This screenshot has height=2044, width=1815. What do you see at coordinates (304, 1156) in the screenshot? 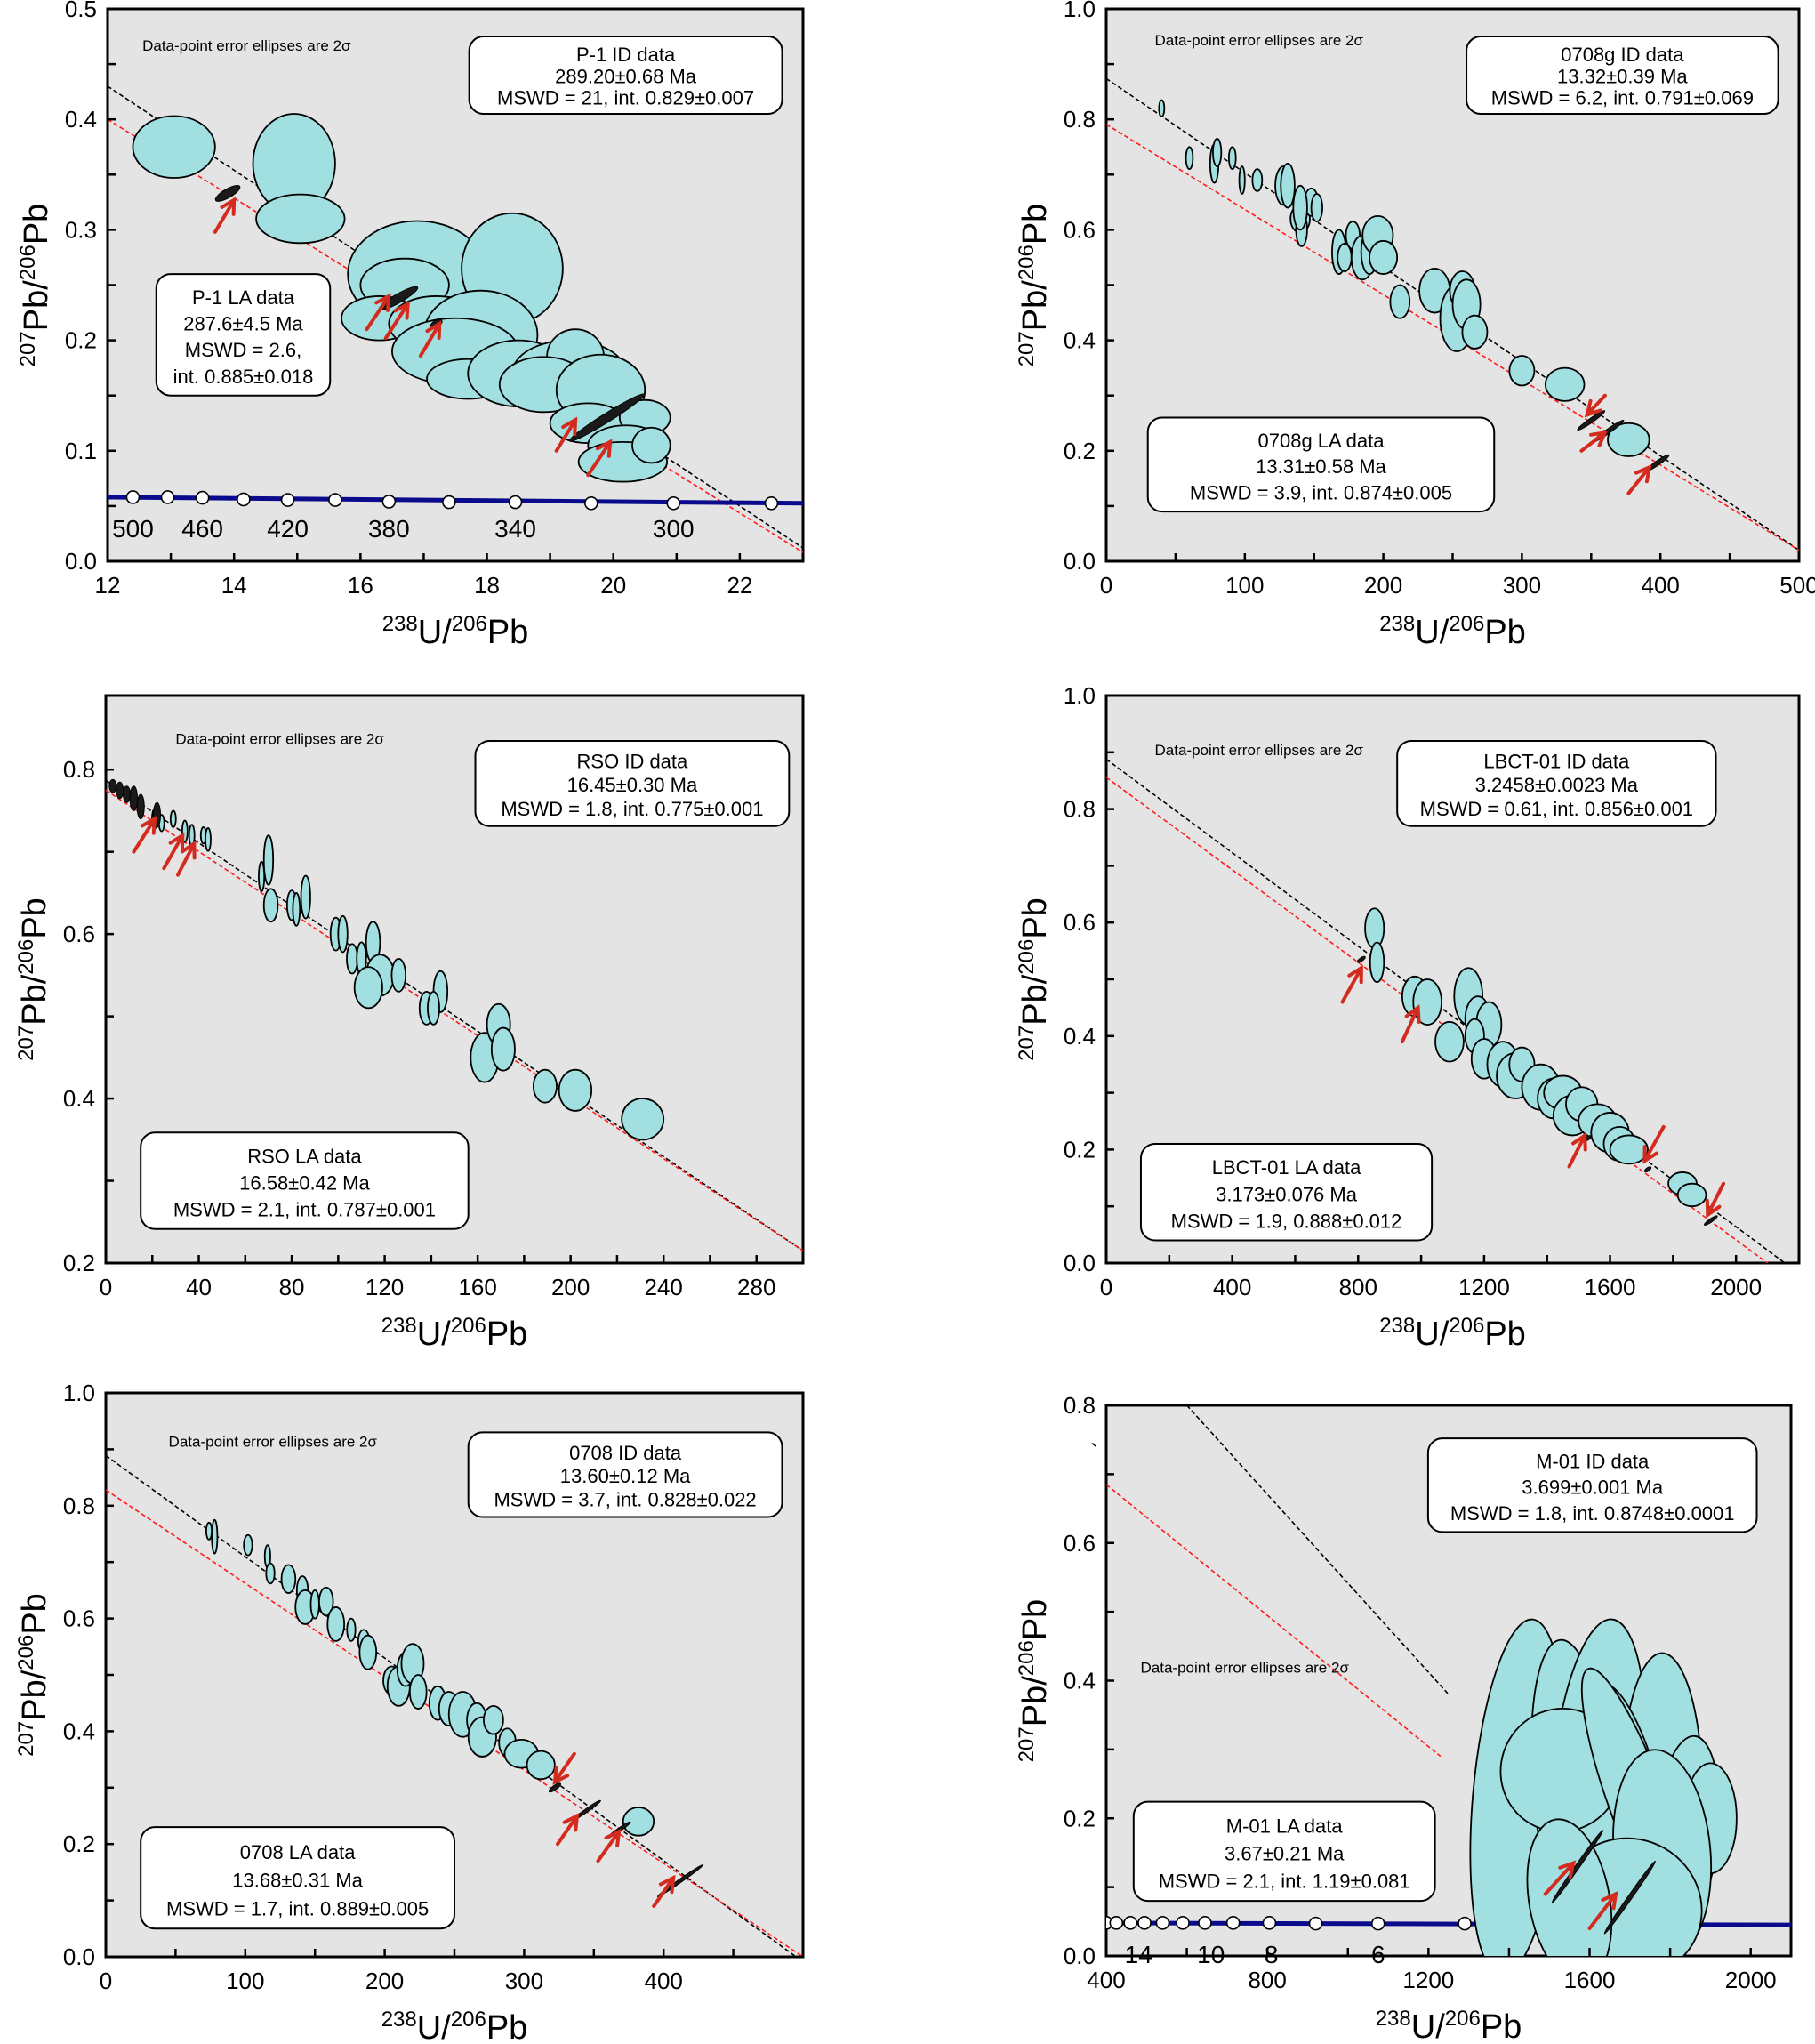
I see `box-title: RSO LA data` at bounding box center [304, 1156].